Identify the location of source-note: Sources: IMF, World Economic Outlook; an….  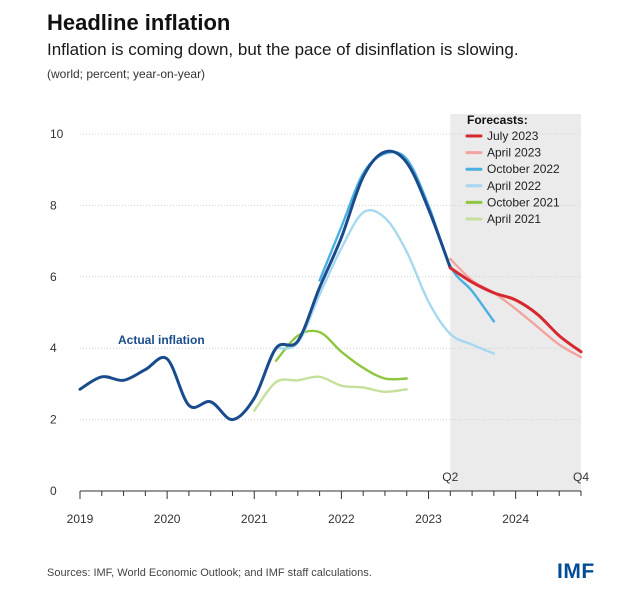
(209, 573).